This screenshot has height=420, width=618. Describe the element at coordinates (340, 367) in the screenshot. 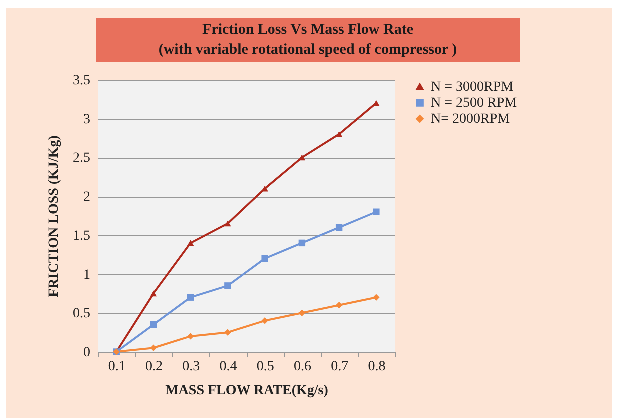

I see `x-tick-label: 0.7` at that location.